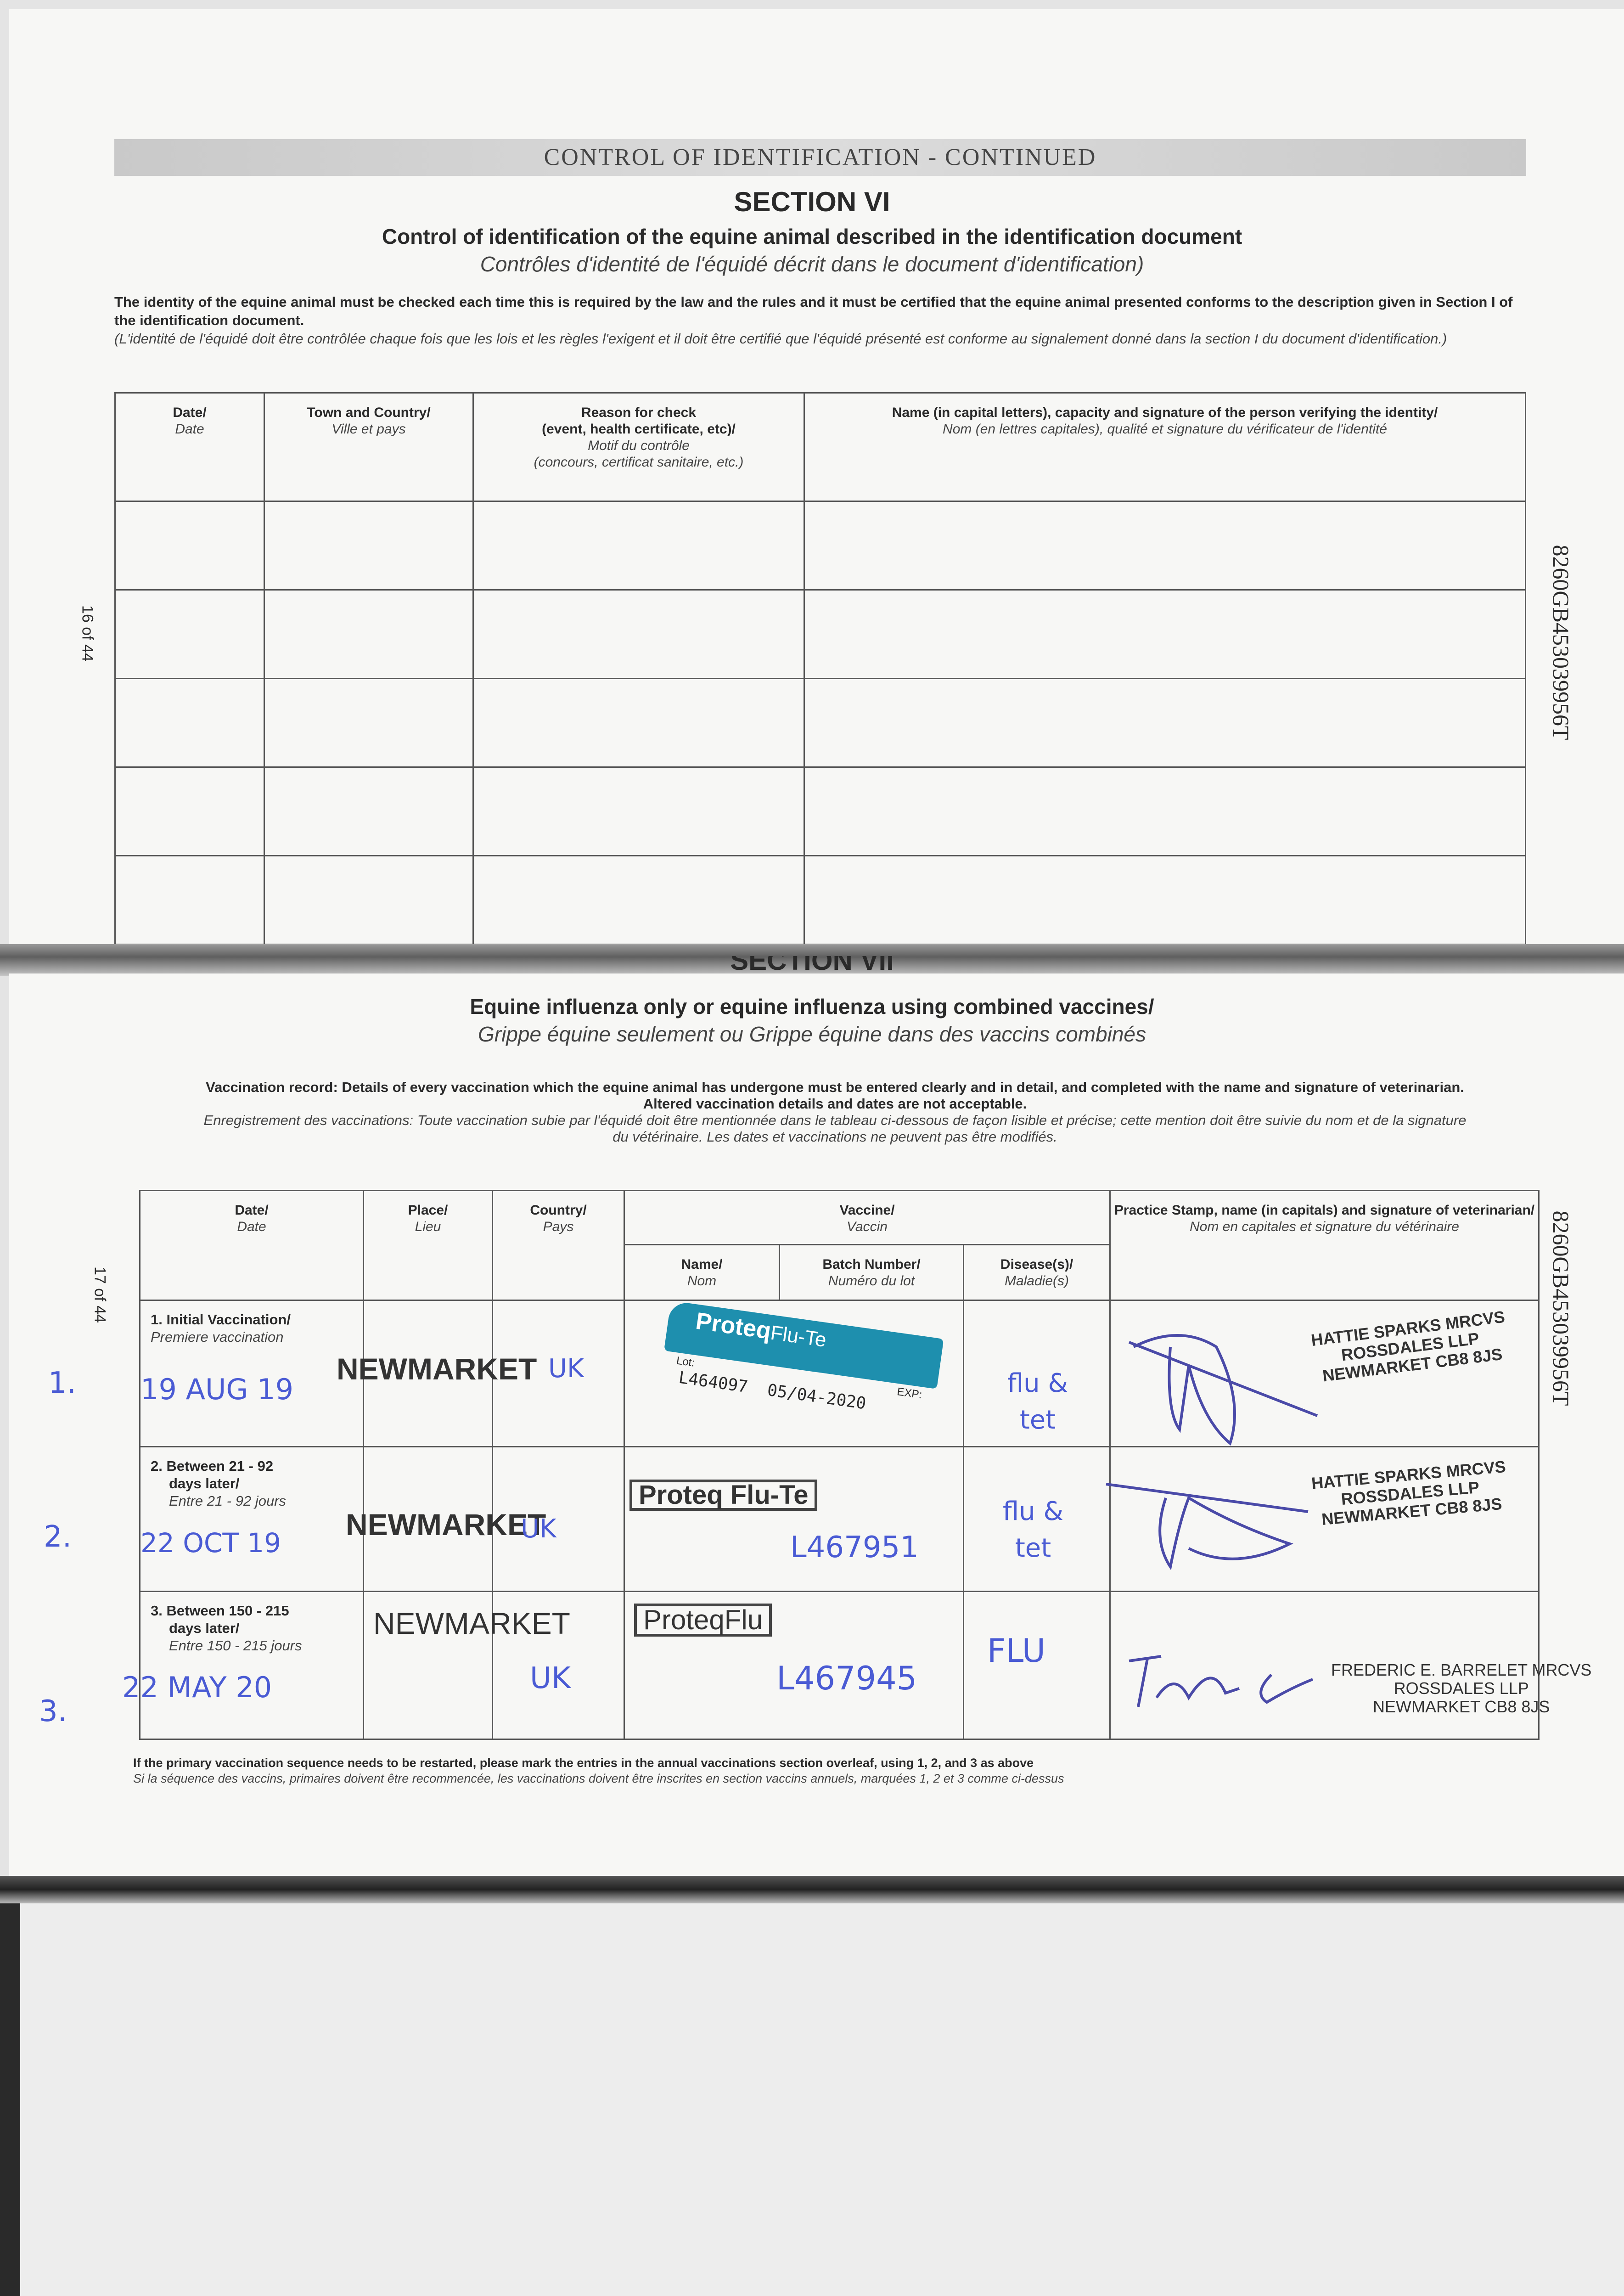 The width and height of the screenshot is (1624, 2296). Describe the element at coordinates (702, 1272) in the screenshot. I see `col-name: Name/Nom` at that location.